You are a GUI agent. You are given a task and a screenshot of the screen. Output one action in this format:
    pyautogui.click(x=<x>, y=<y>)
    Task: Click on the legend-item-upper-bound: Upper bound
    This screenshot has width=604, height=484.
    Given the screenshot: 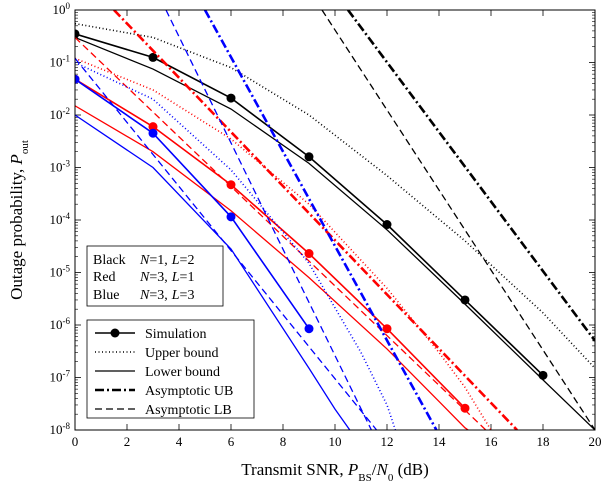 What is the action you would take?
    pyautogui.click(x=157, y=353)
    